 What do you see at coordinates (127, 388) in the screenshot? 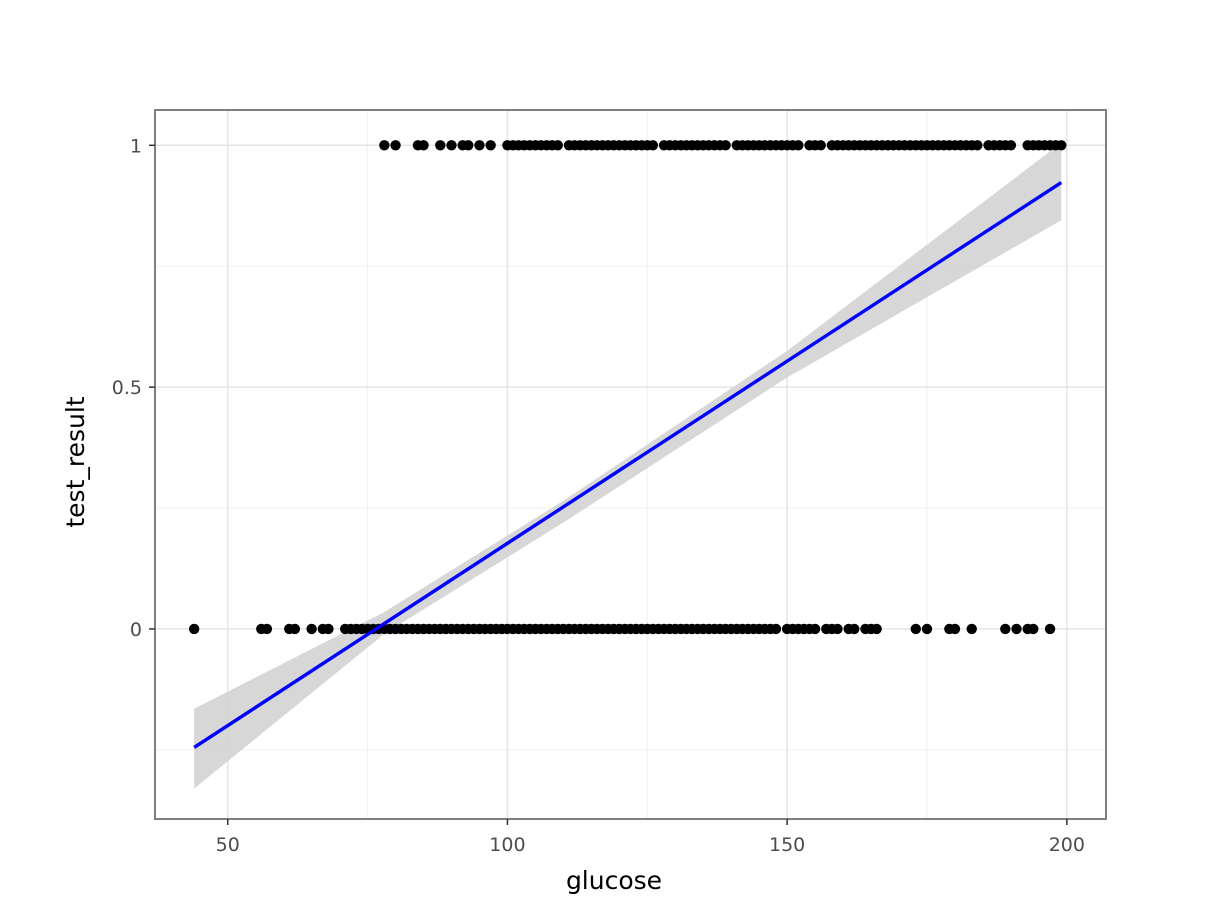
I see `y-tick-label: 0.5` at bounding box center [127, 388].